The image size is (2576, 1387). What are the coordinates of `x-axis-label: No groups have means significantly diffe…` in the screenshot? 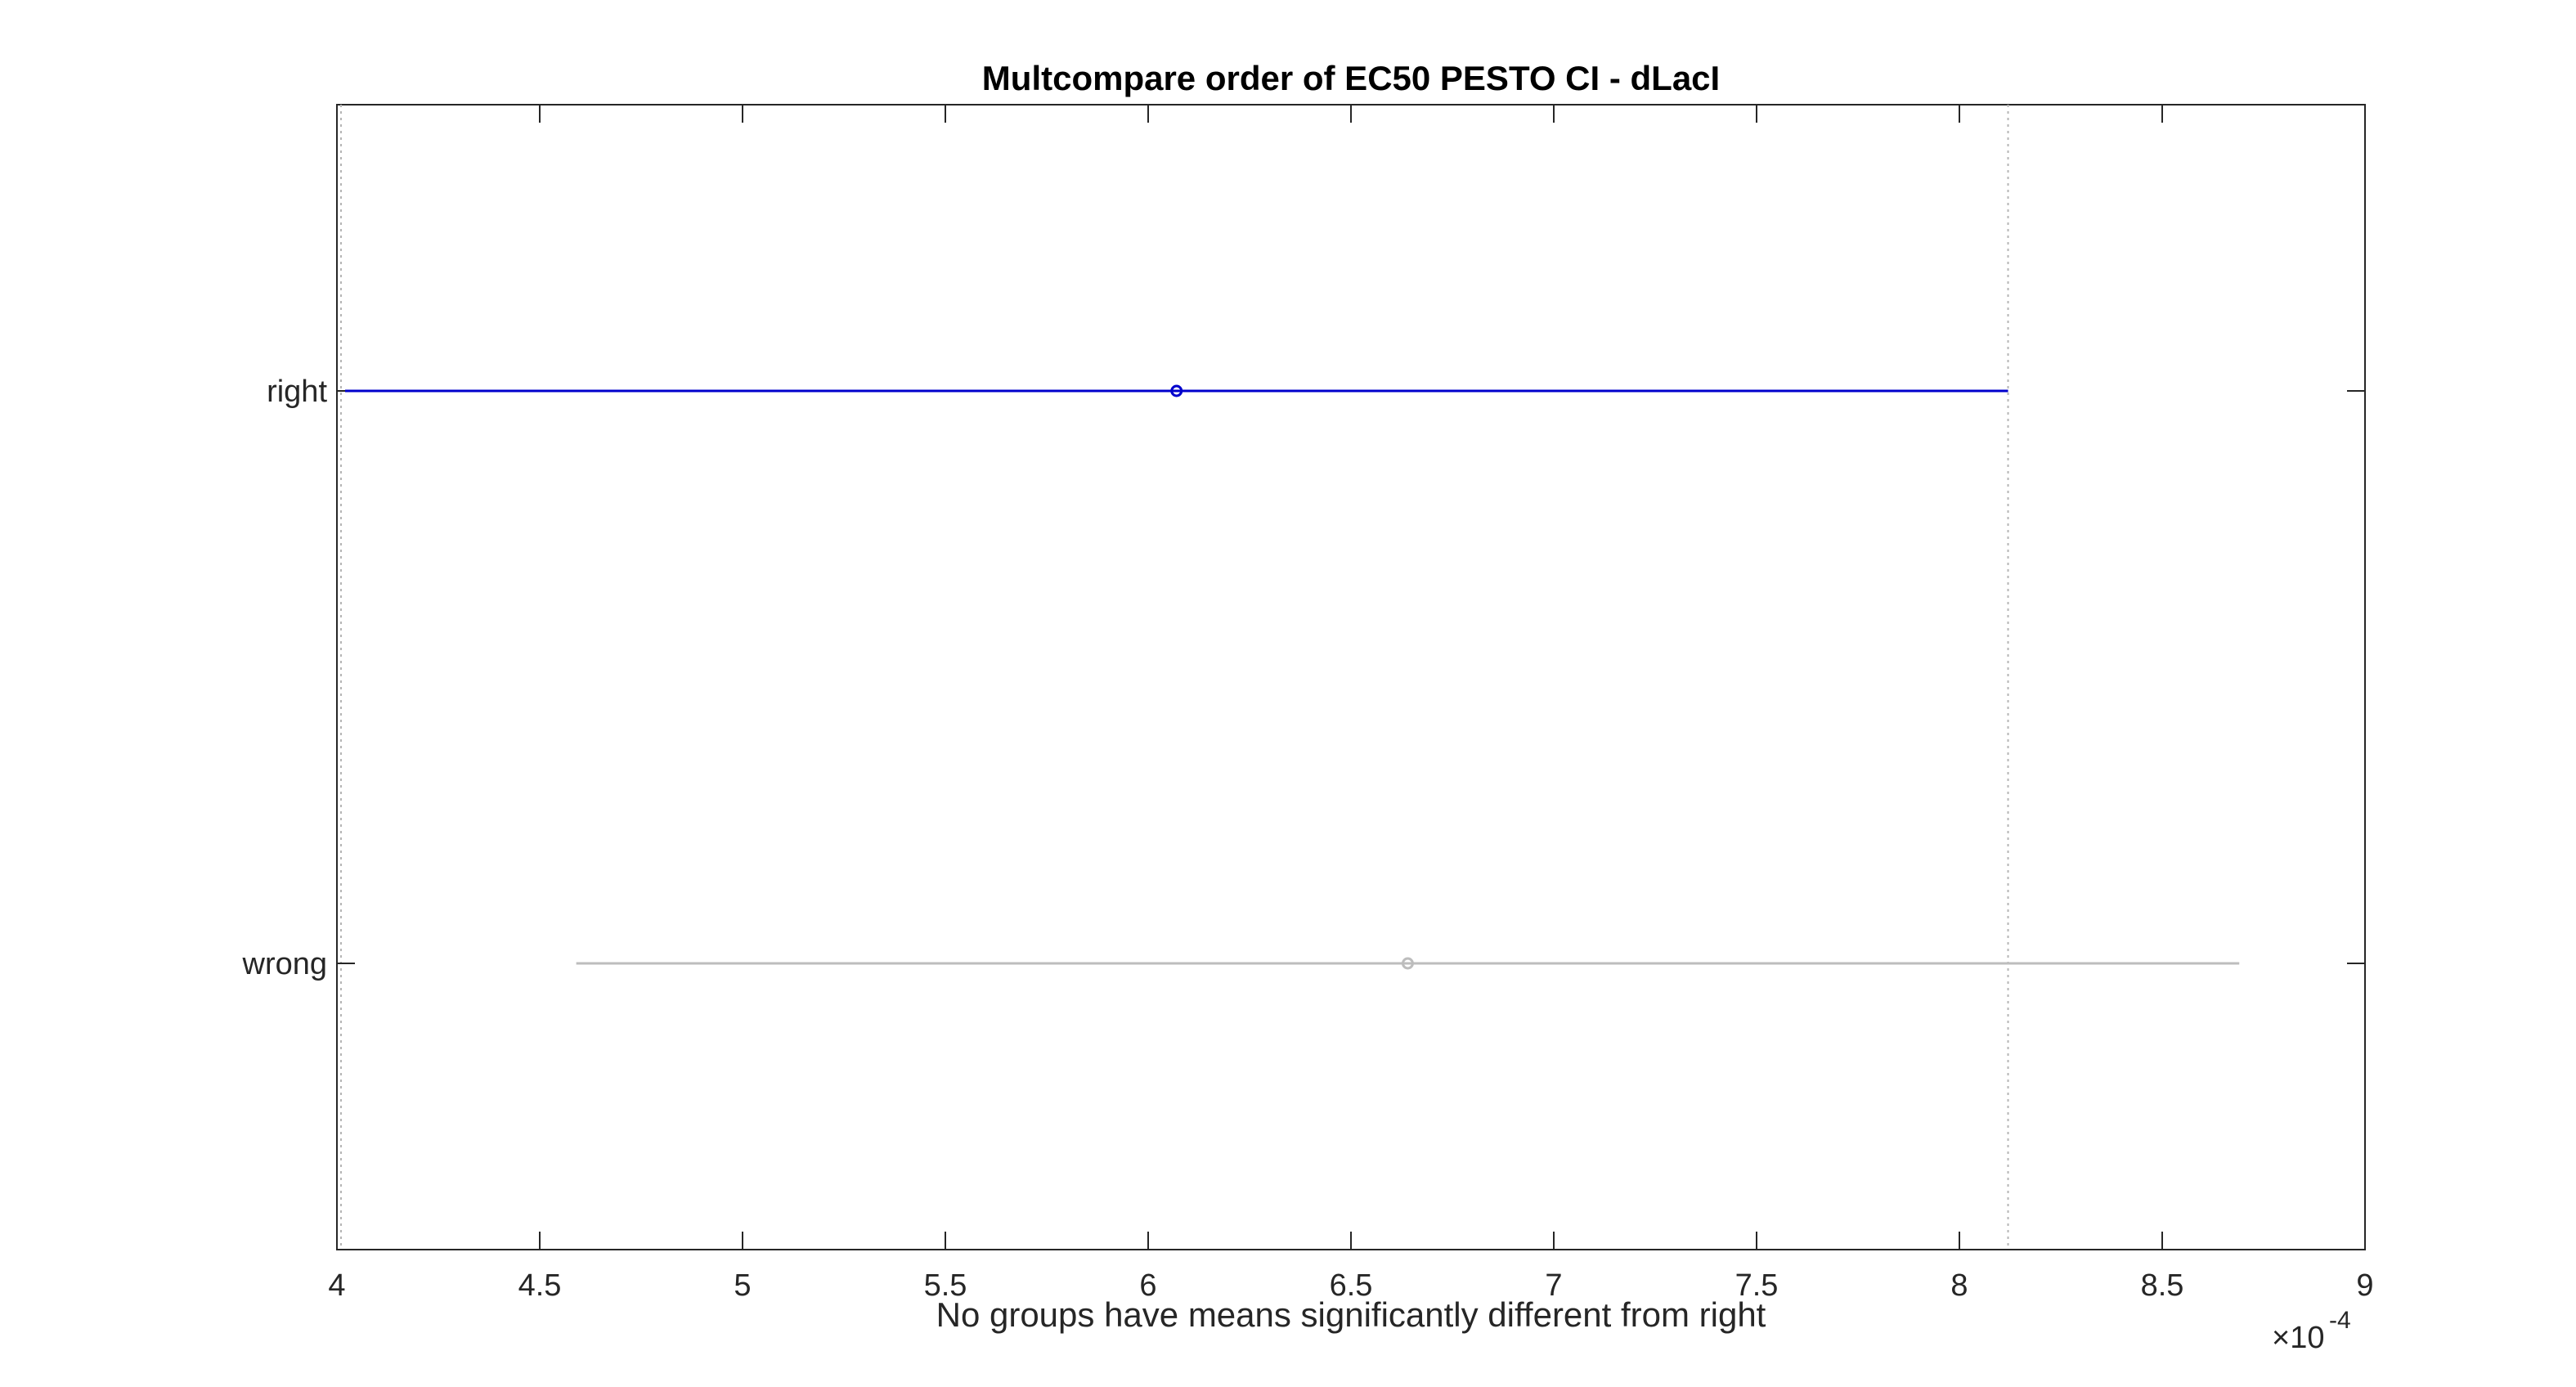 It's located at (1351, 1314).